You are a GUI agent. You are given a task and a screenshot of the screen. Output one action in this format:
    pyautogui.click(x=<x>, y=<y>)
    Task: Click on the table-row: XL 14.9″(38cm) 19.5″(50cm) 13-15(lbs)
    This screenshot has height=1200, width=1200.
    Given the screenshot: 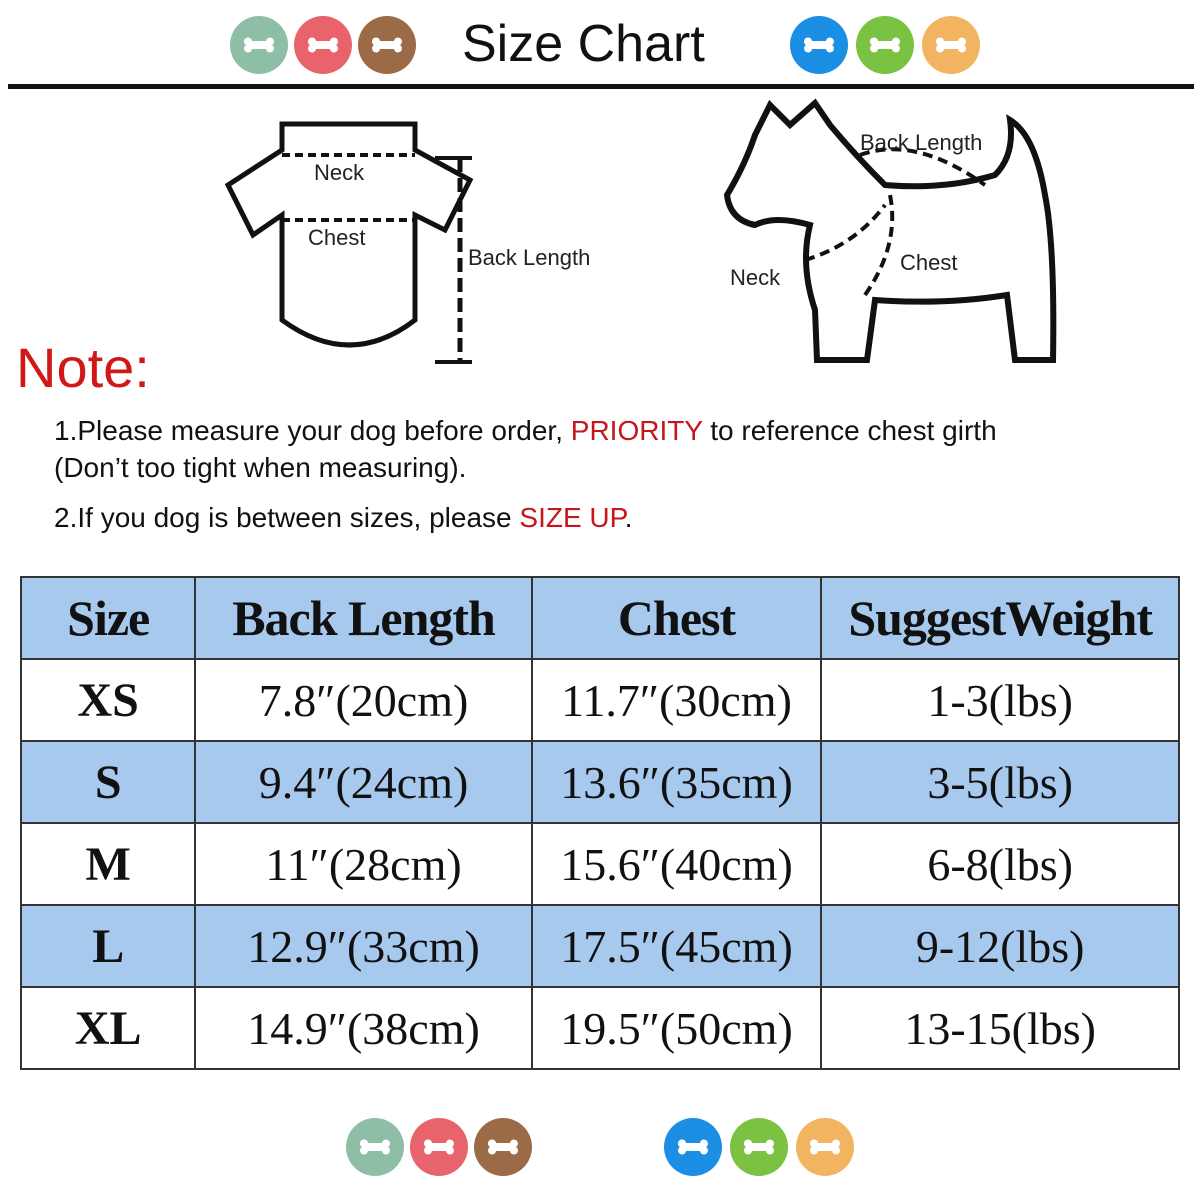 What is the action you would take?
    pyautogui.click(x=599, y=1028)
    